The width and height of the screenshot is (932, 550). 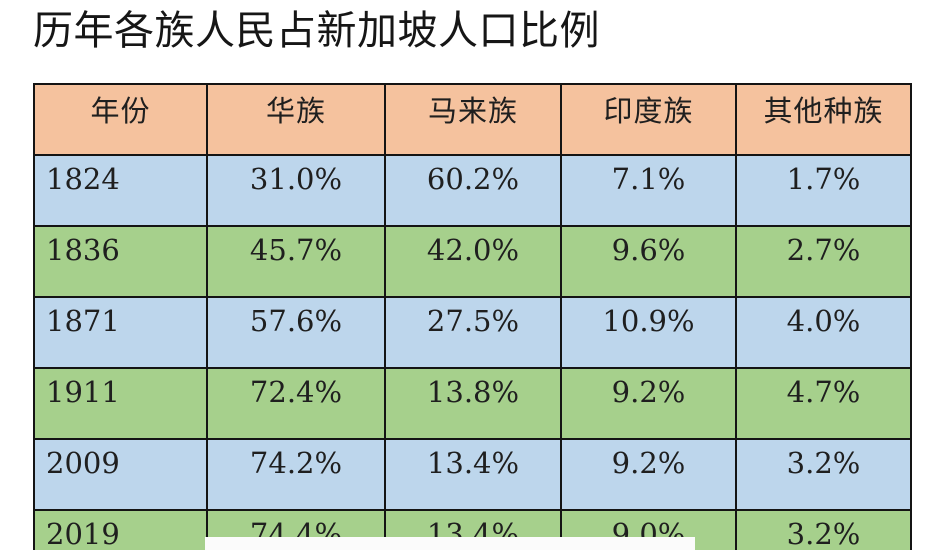 What do you see at coordinates (316, 31) in the screenshot?
I see `page-title: 历年各族人民占新加坡人口比例` at bounding box center [316, 31].